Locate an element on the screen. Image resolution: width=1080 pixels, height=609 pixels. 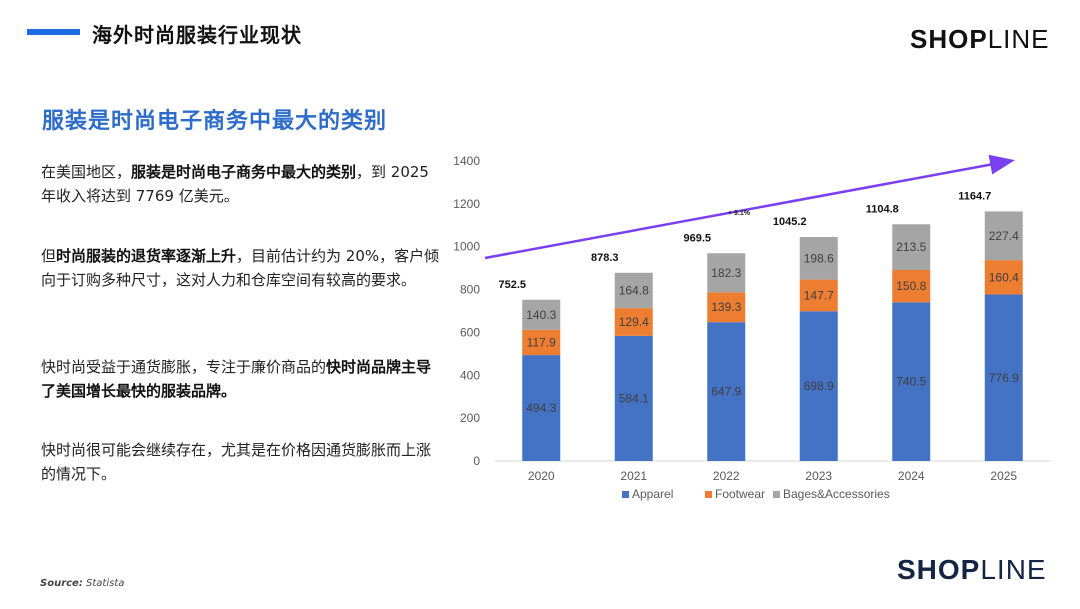
section-heading: 服装是时尚电子商务中最大的类别 is located at coordinates (215, 121).